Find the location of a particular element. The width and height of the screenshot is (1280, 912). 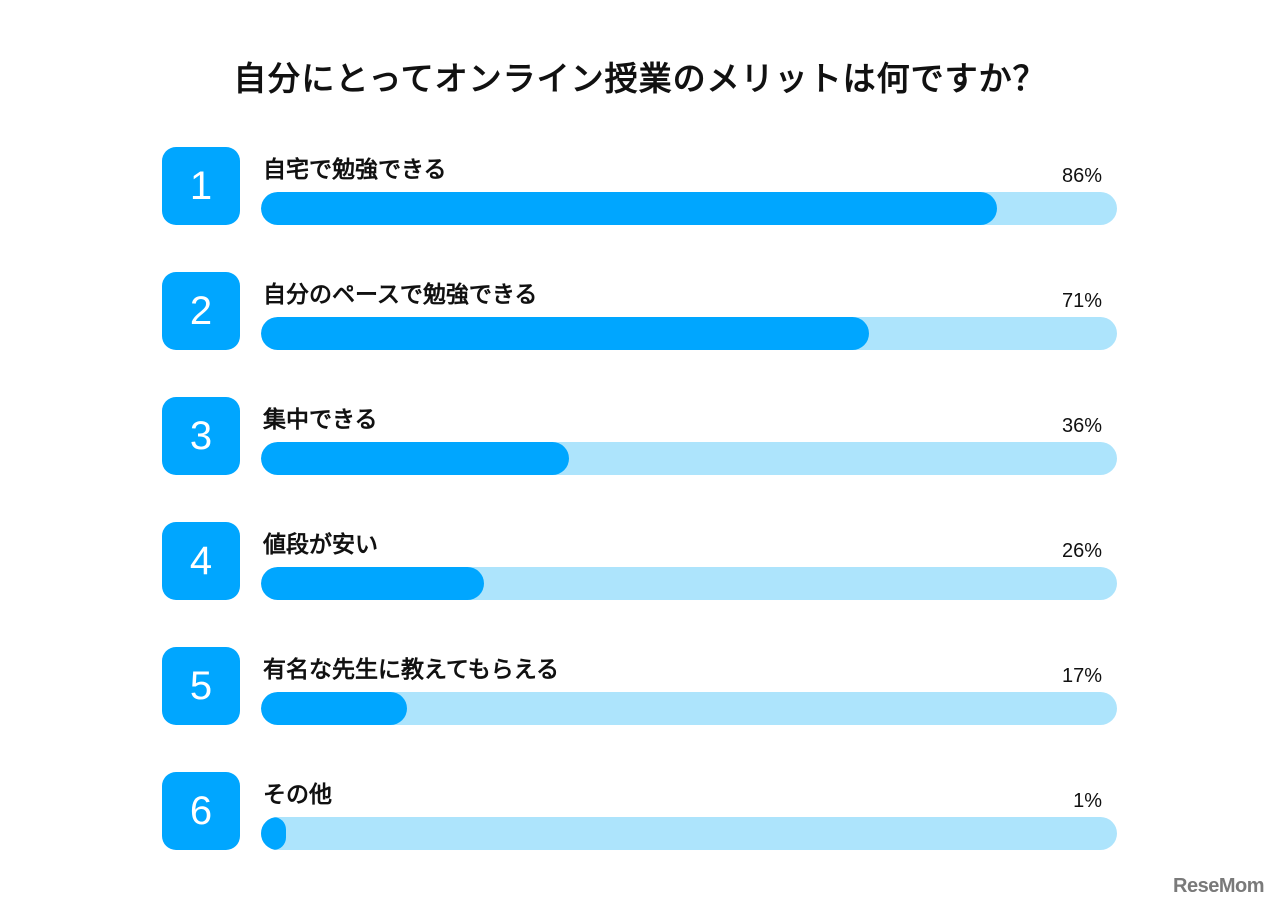

bar-value-label: 71% is located at coordinates (1081, 301).